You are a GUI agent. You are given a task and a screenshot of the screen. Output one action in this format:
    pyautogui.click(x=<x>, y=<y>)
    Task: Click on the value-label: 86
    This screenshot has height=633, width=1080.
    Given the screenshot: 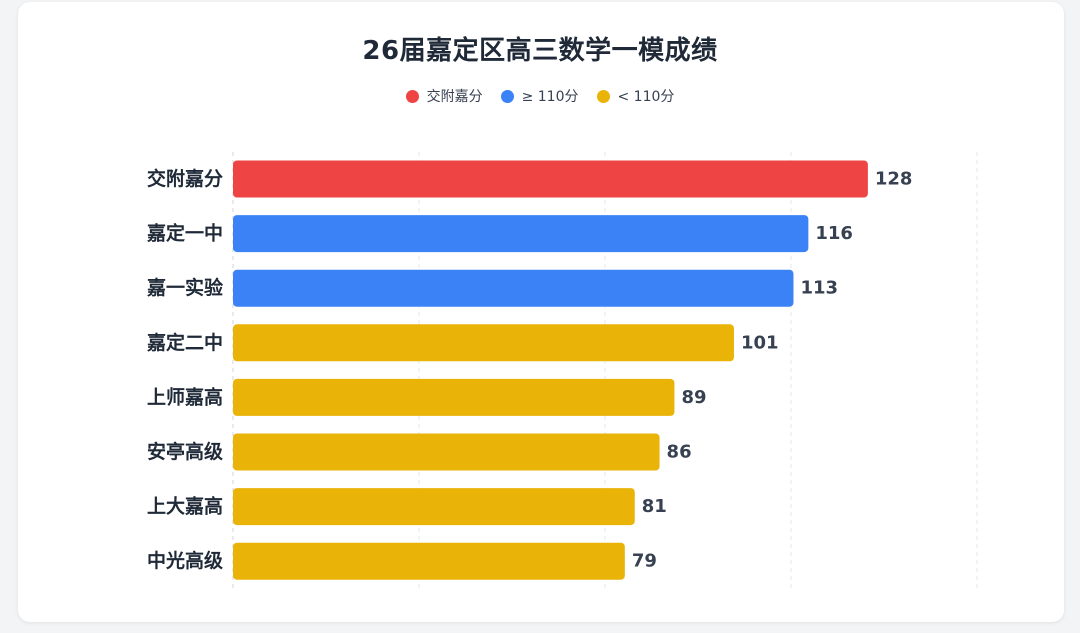 What is the action you would take?
    pyautogui.click(x=679, y=452)
    